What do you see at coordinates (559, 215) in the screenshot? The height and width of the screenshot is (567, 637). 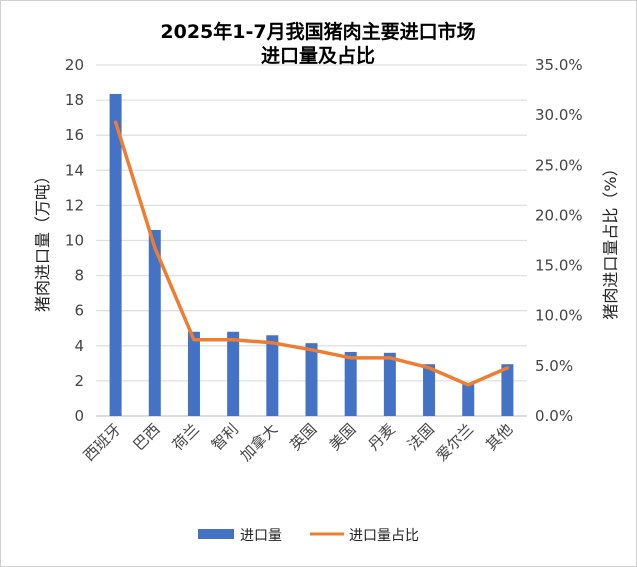 I see `y2-tick-label: 20.0%` at bounding box center [559, 215].